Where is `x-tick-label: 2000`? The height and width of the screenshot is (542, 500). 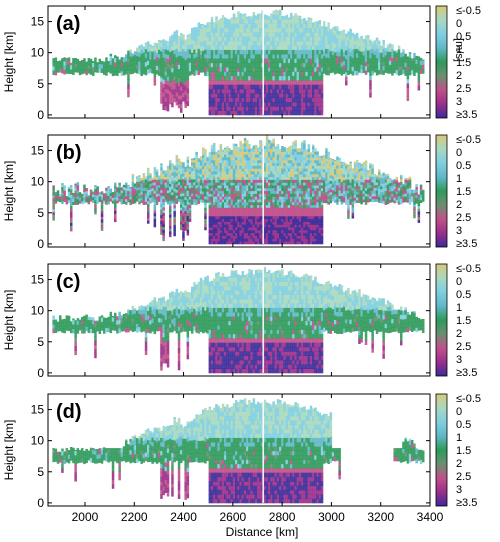 x-tick-label: 2000 is located at coordinates (85, 517).